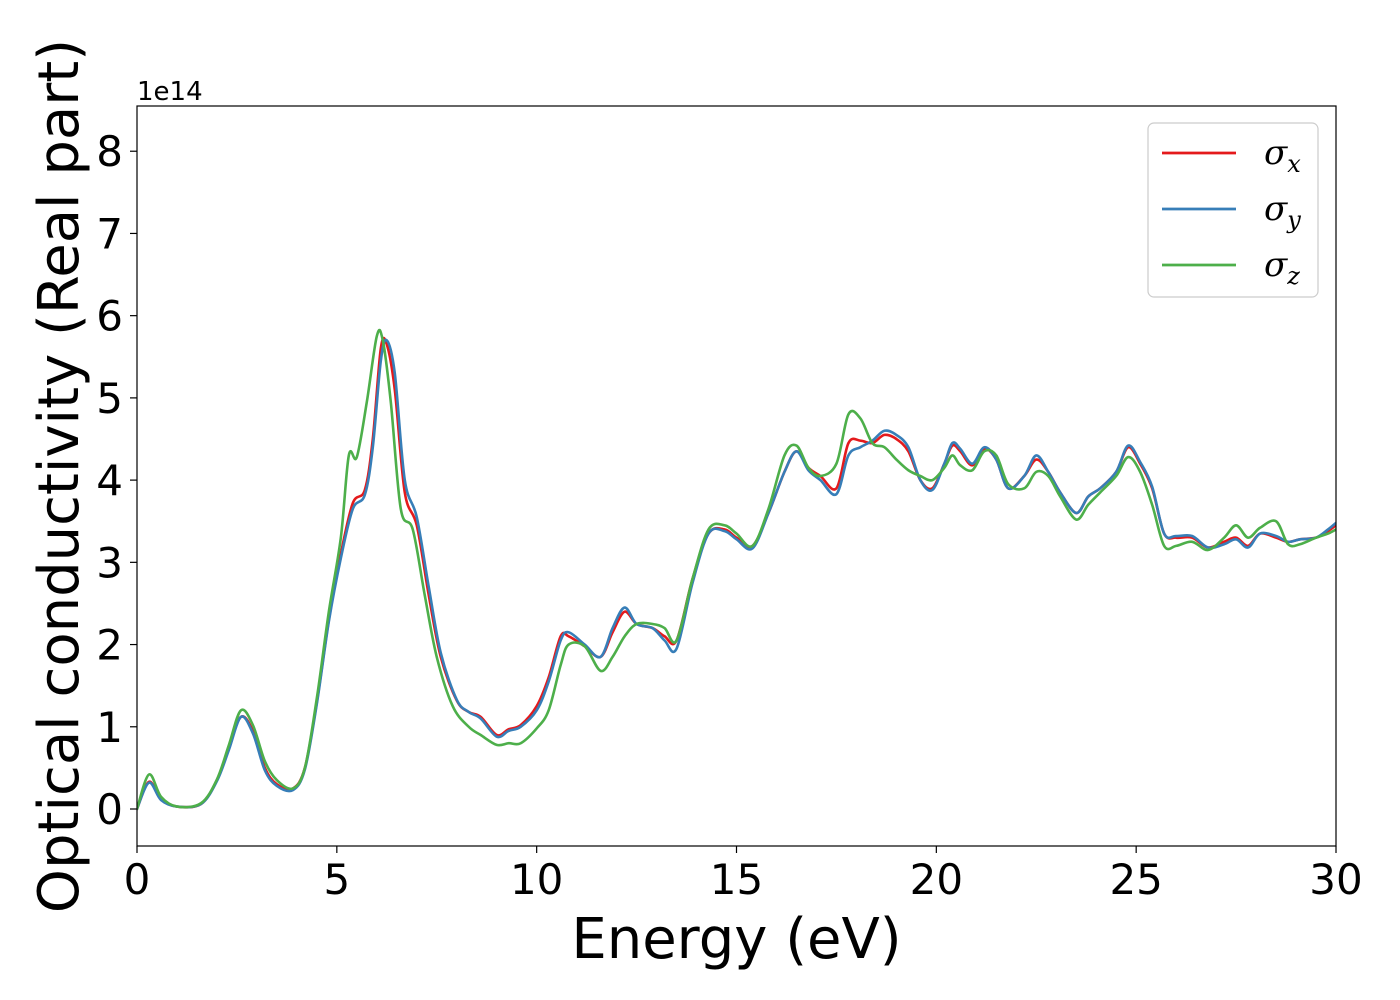 The height and width of the screenshot is (1000, 1400). I want to click on y-tick-label: 1, so click(109, 727).